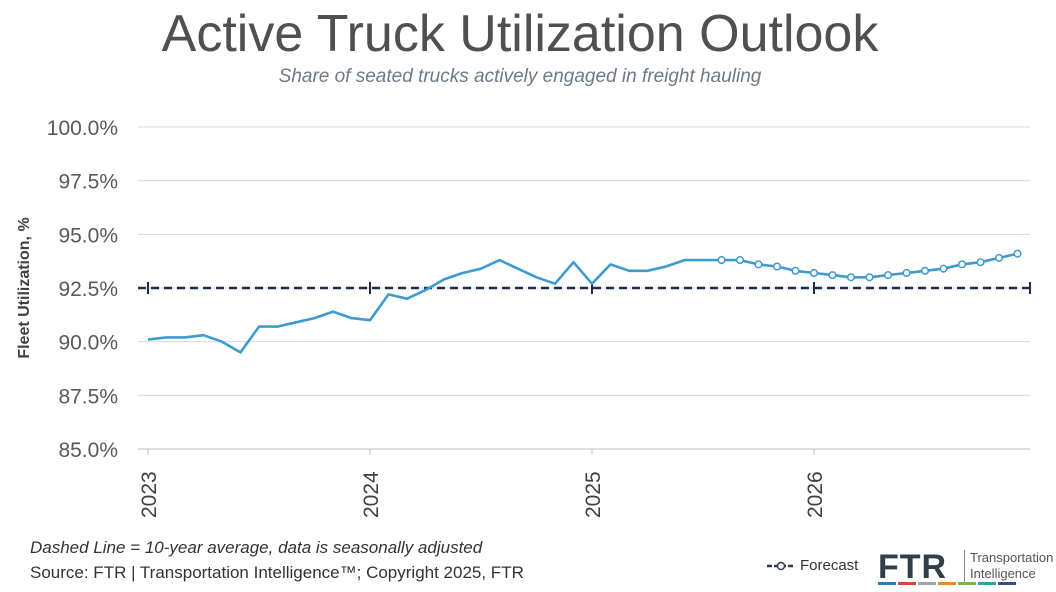 The width and height of the screenshot is (1056, 592). I want to click on logo-divider, so click(964, 566).